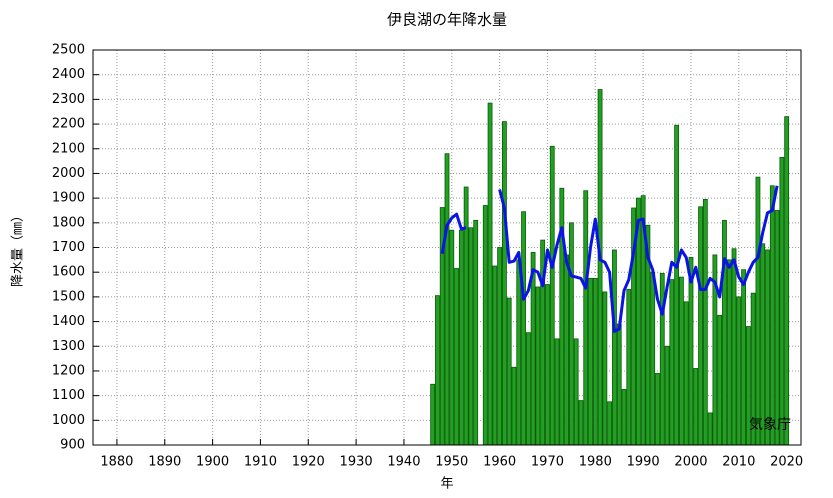 The image size is (833, 498). I want to click on y-axis-label: 降水量（㎜）, so click(18, 248).